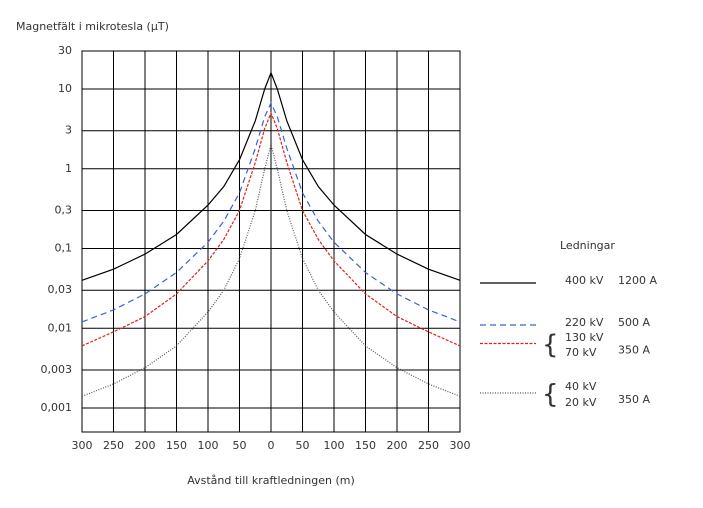 The height and width of the screenshot is (508, 703). Describe the element at coordinates (60, 289) in the screenshot. I see `y-tick-label: 0,03` at that location.